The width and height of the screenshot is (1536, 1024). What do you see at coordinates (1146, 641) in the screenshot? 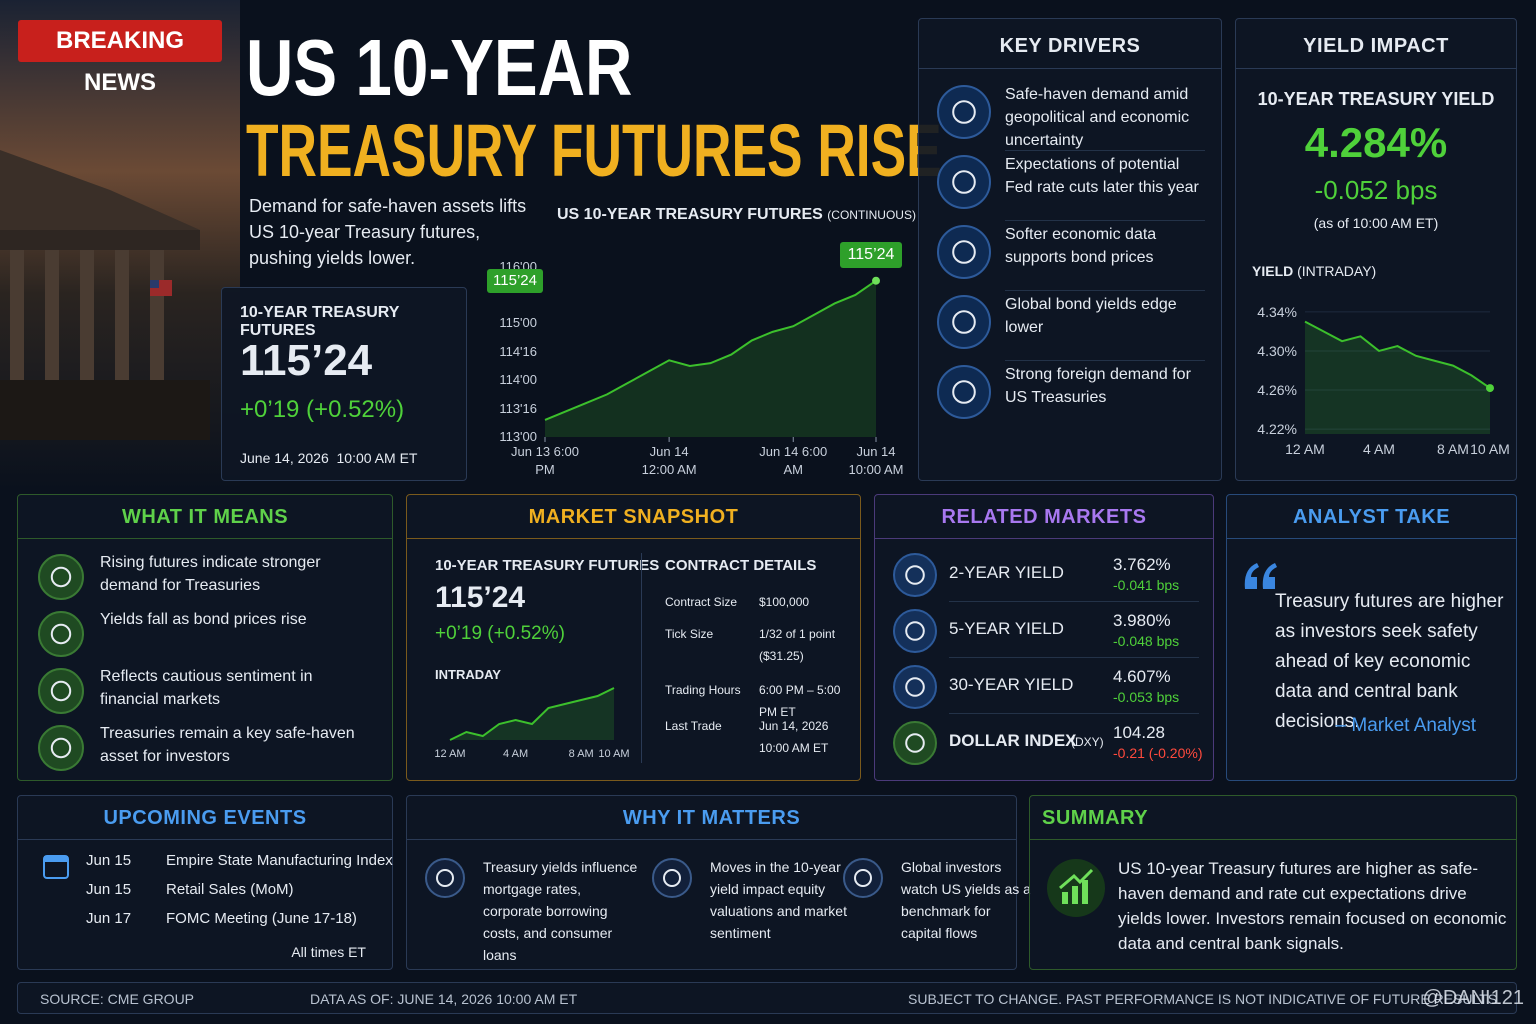
I see `market-change: -0.048 bps` at bounding box center [1146, 641].